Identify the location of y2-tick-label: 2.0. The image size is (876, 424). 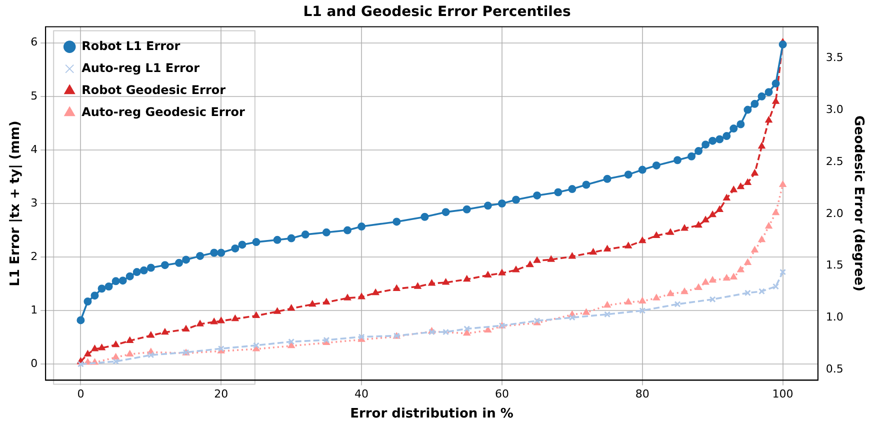
(835, 213).